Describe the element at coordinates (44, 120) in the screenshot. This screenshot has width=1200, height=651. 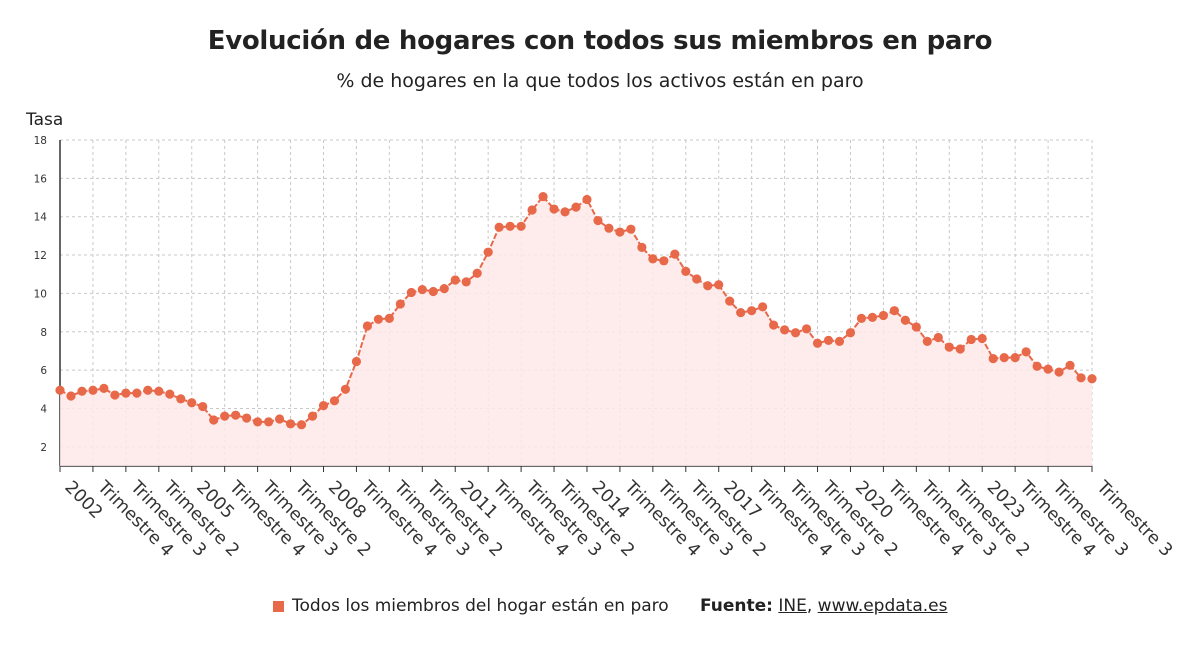
I see `y-axis-title: Tasa` at that location.